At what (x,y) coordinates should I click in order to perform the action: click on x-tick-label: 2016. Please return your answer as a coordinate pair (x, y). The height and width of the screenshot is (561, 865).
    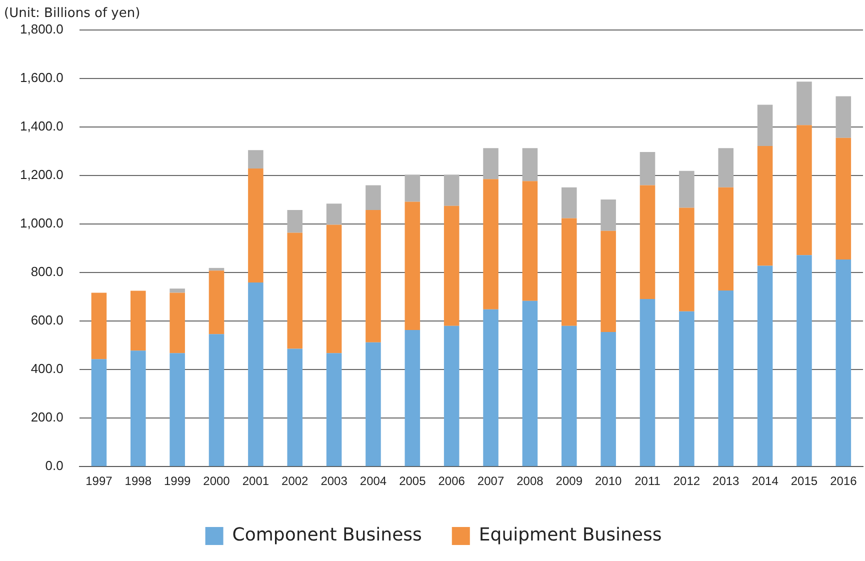
    Looking at the image, I should click on (844, 481).